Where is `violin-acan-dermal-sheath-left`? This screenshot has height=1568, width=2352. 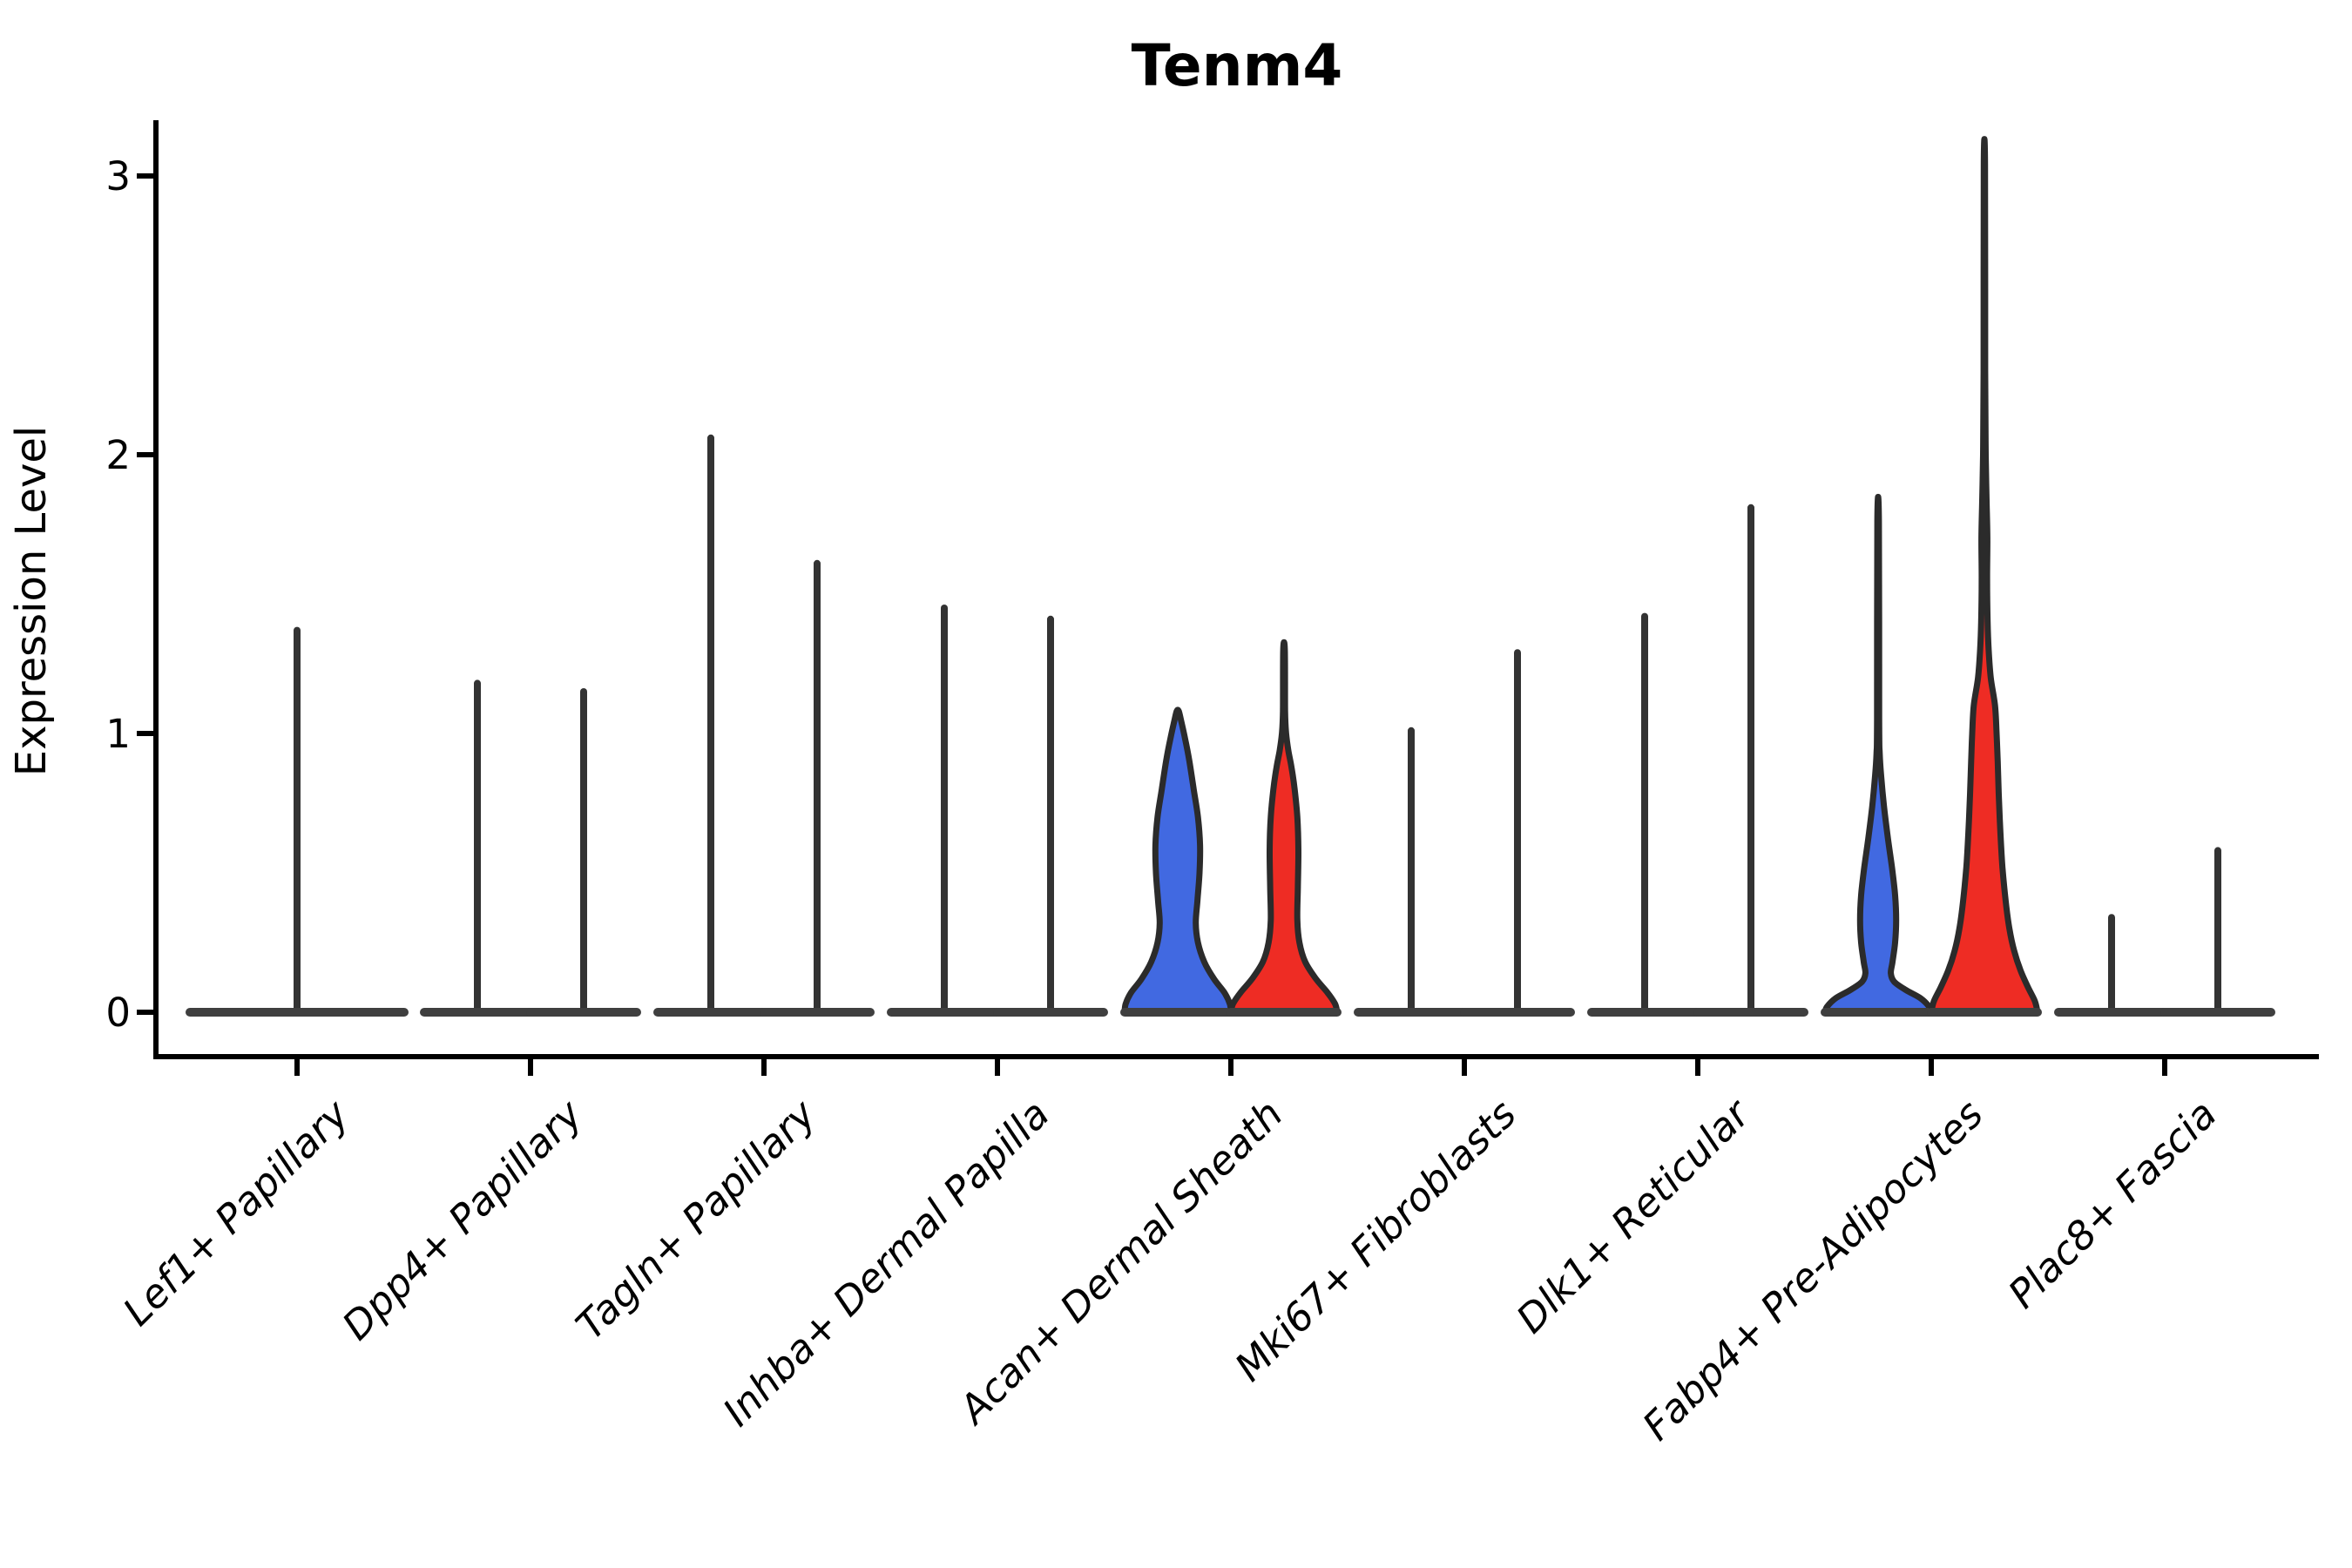
violin-acan-dermal-sheath-left is located at coordinates (1177, 861).